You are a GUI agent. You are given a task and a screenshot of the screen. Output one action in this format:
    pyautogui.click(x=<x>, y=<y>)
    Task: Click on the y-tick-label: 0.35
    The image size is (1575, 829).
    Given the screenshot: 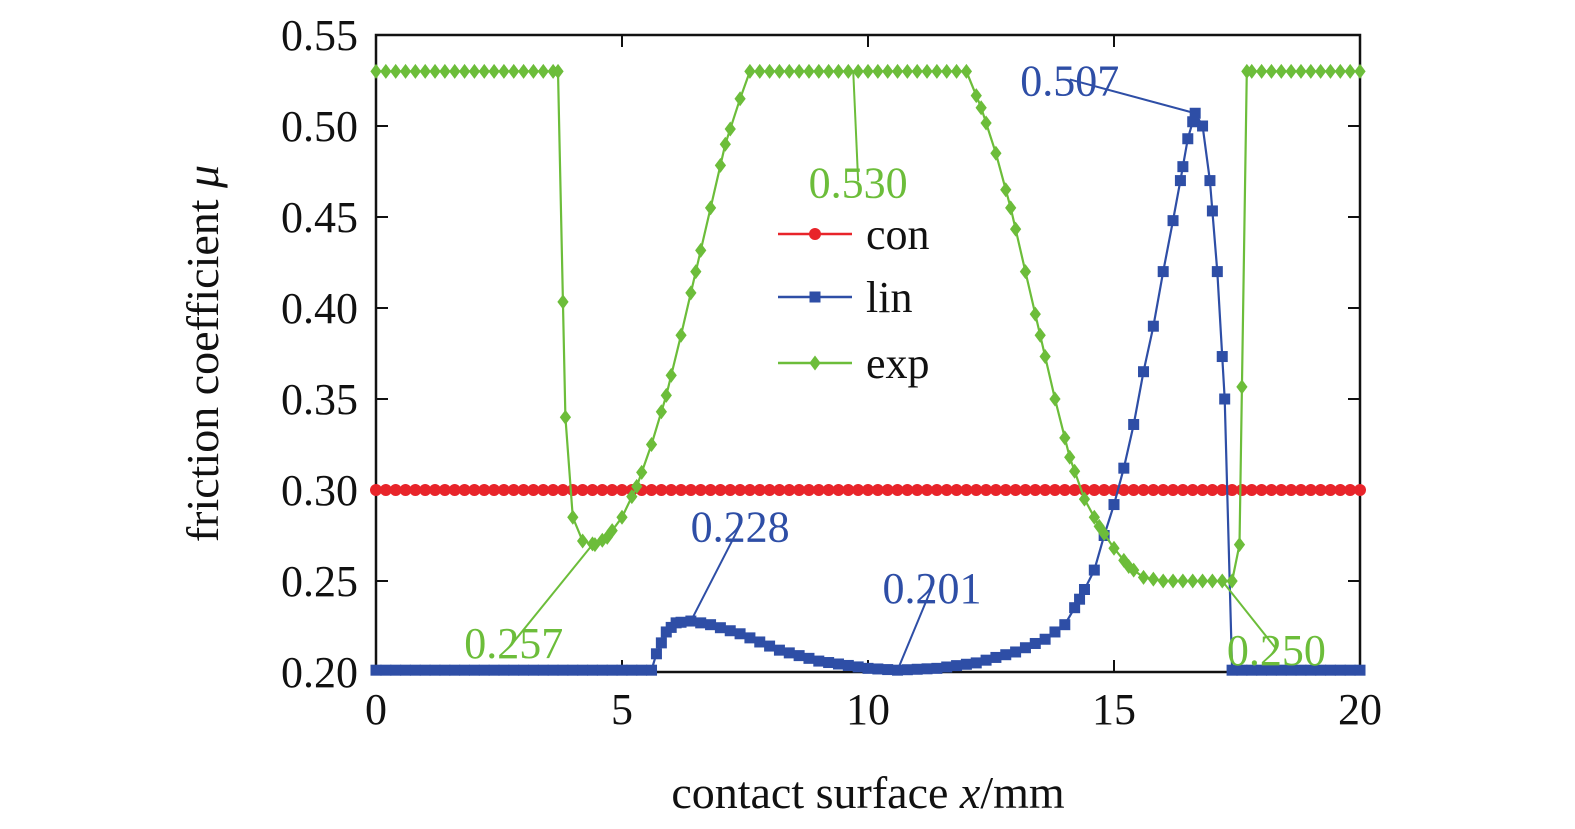 What is the action you would take?
    pyautogui.click(x=319, y=399)
    